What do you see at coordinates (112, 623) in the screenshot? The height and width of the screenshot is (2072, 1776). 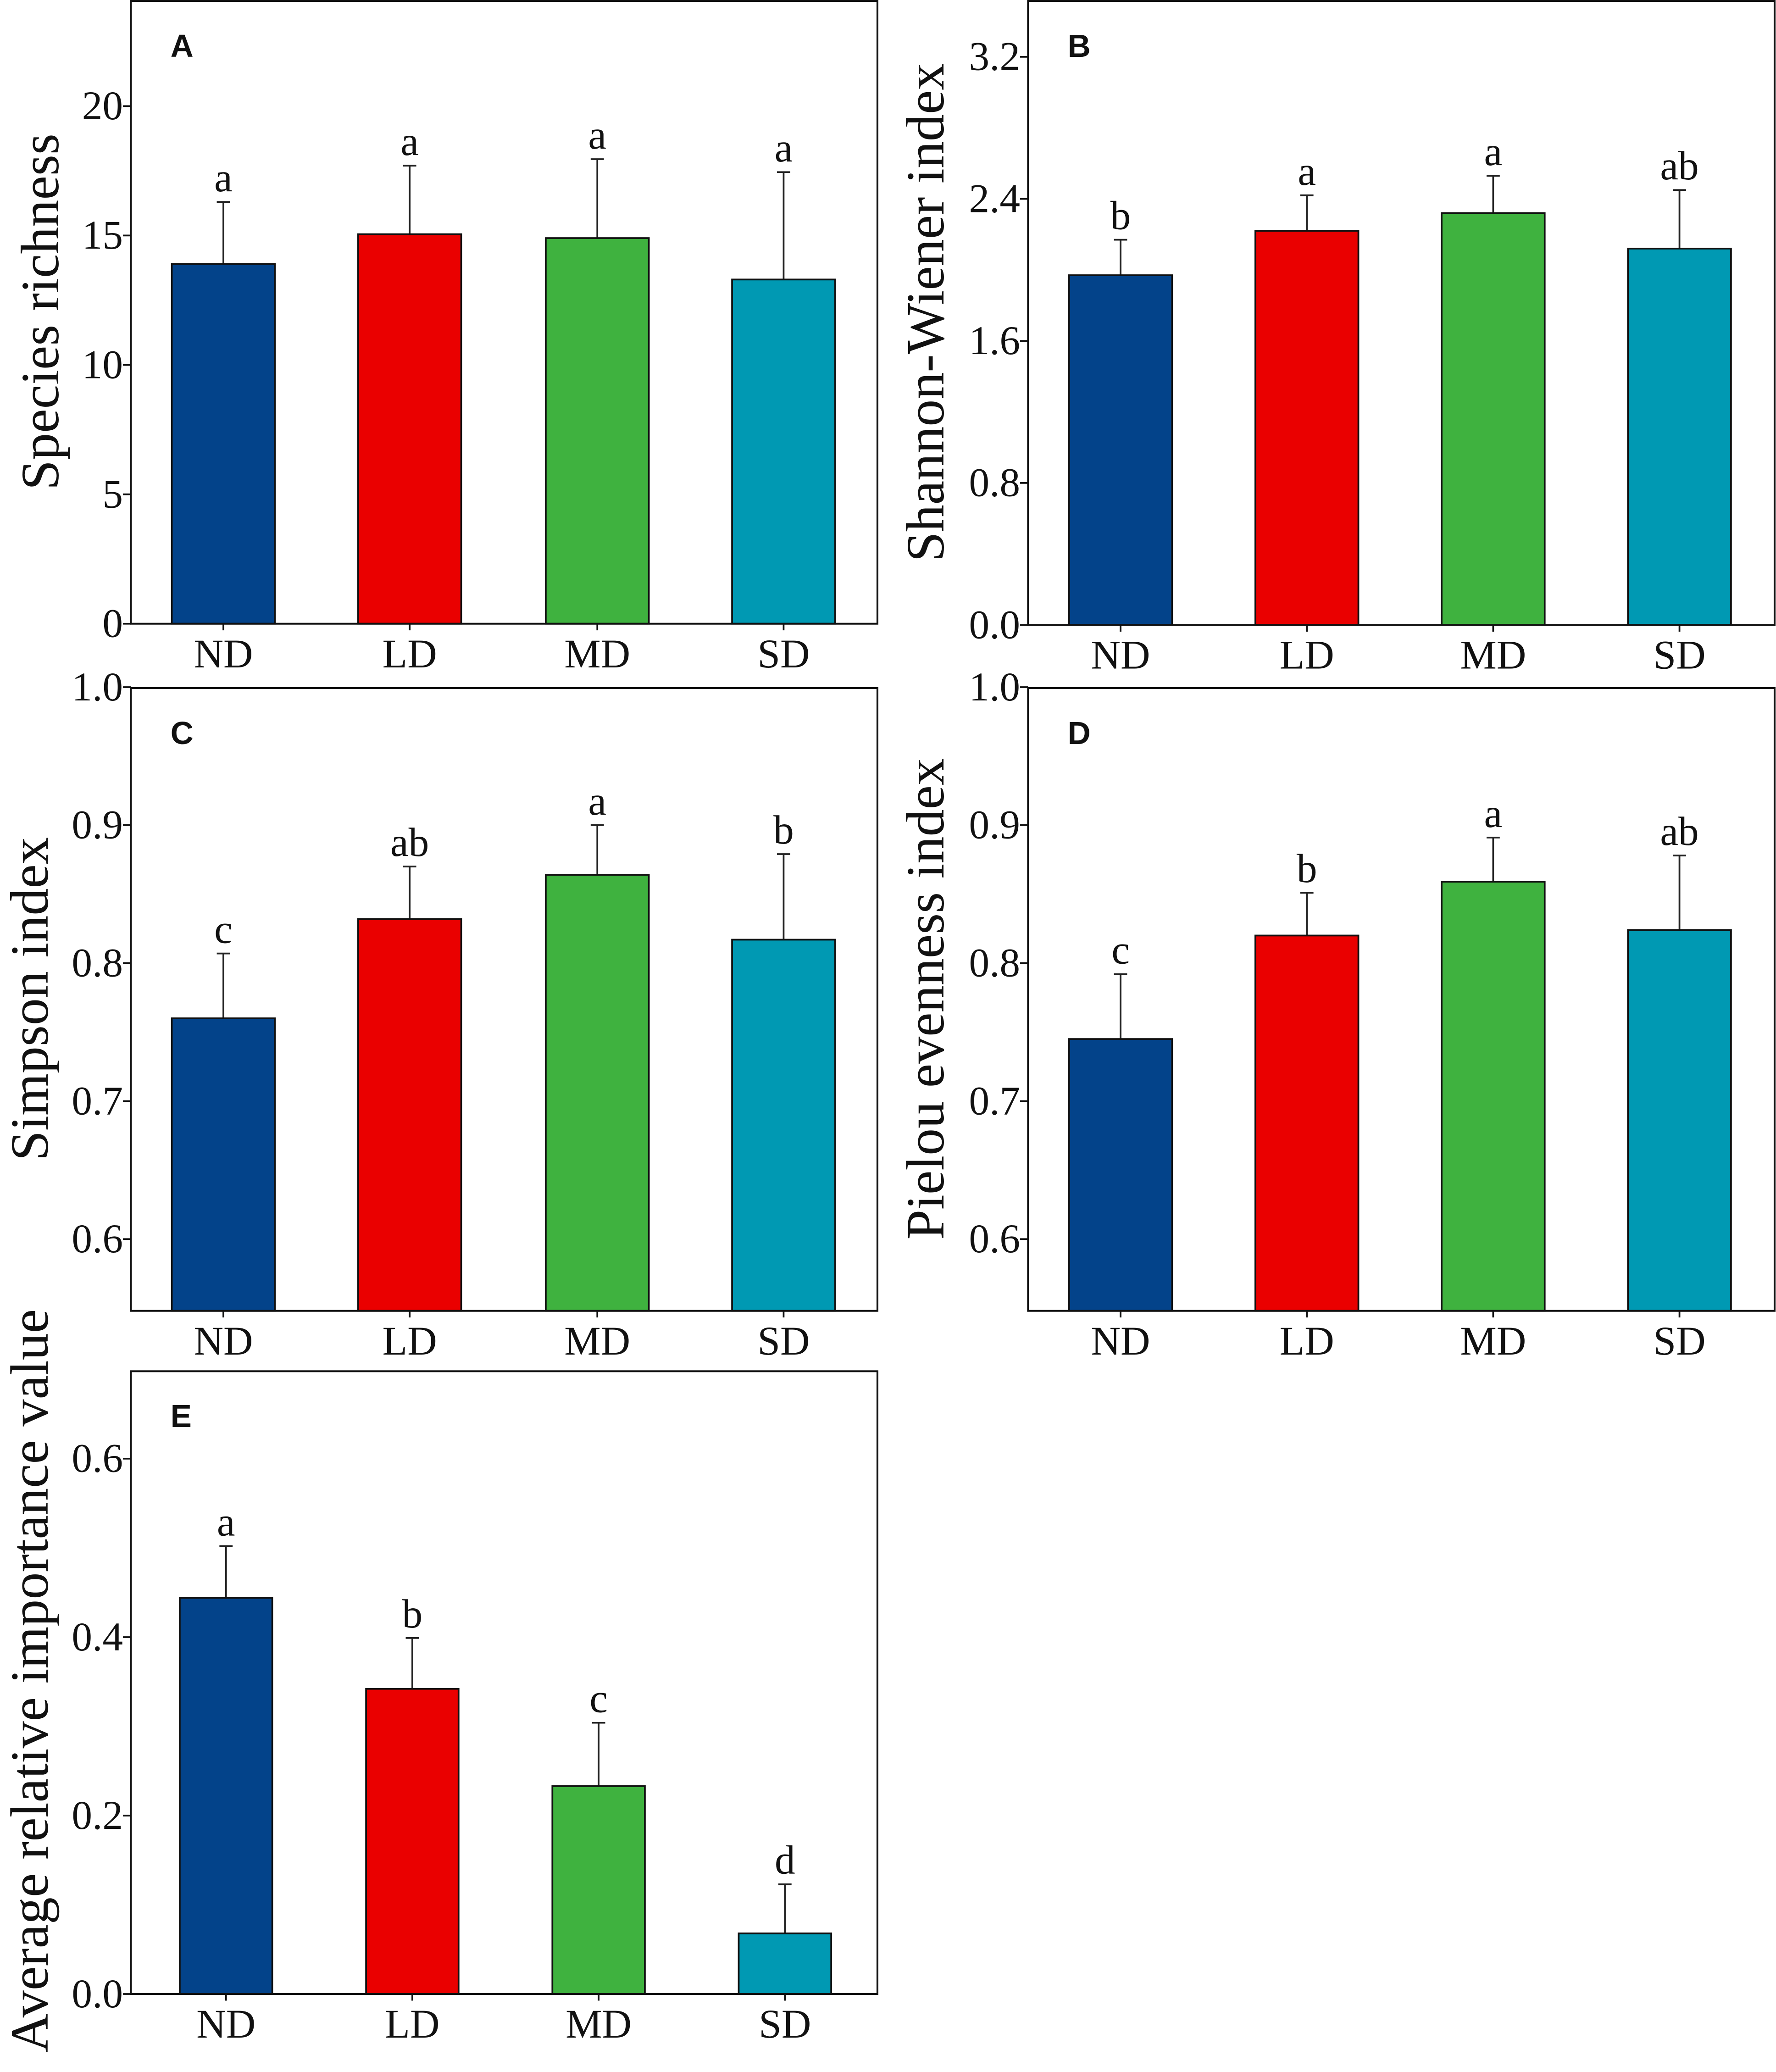 I see `y-tick-label: 0` at bounding box center [112, 623].